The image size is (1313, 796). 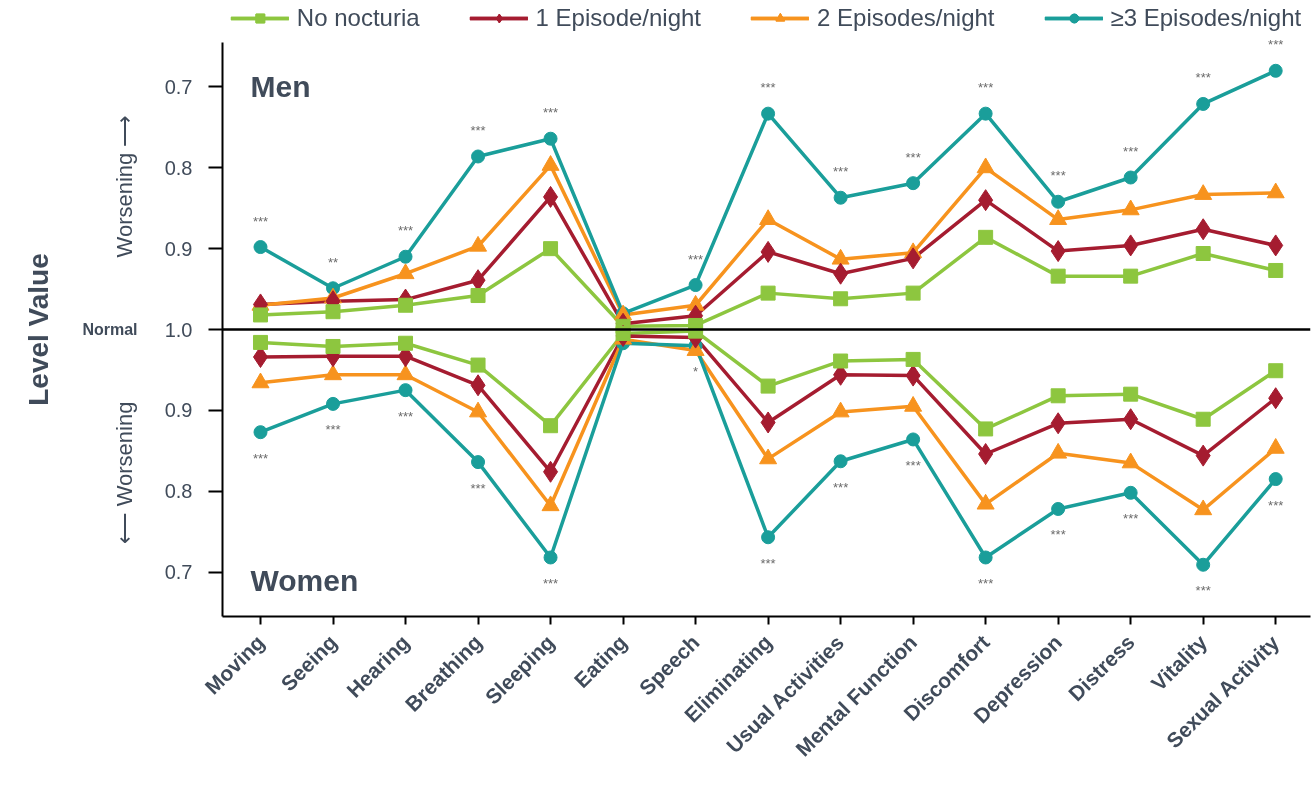 What do you see at coordinates (906, 18) in the screenshot?
I see `legend-label: 2 Episodes/night` at bounding box center [906, 18].